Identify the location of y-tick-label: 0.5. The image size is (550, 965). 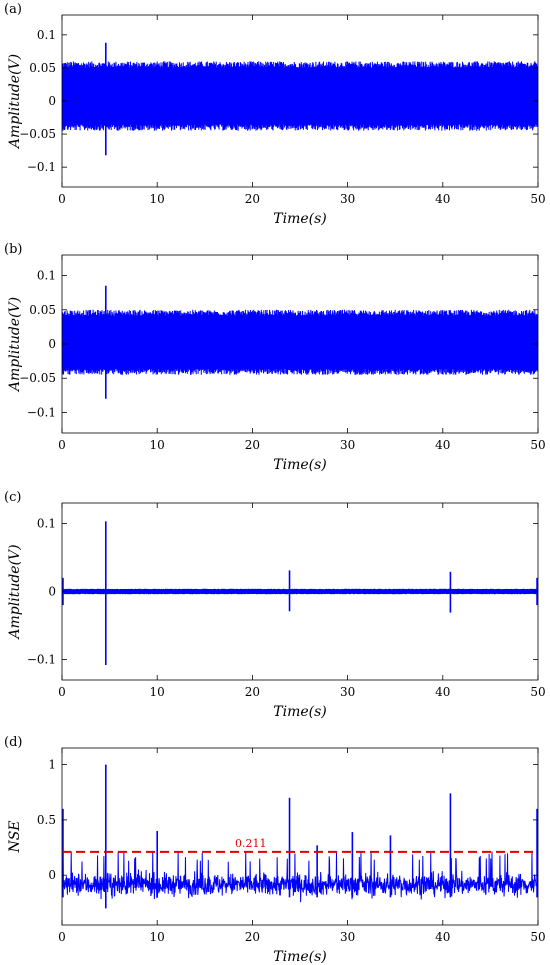
(46, 820).